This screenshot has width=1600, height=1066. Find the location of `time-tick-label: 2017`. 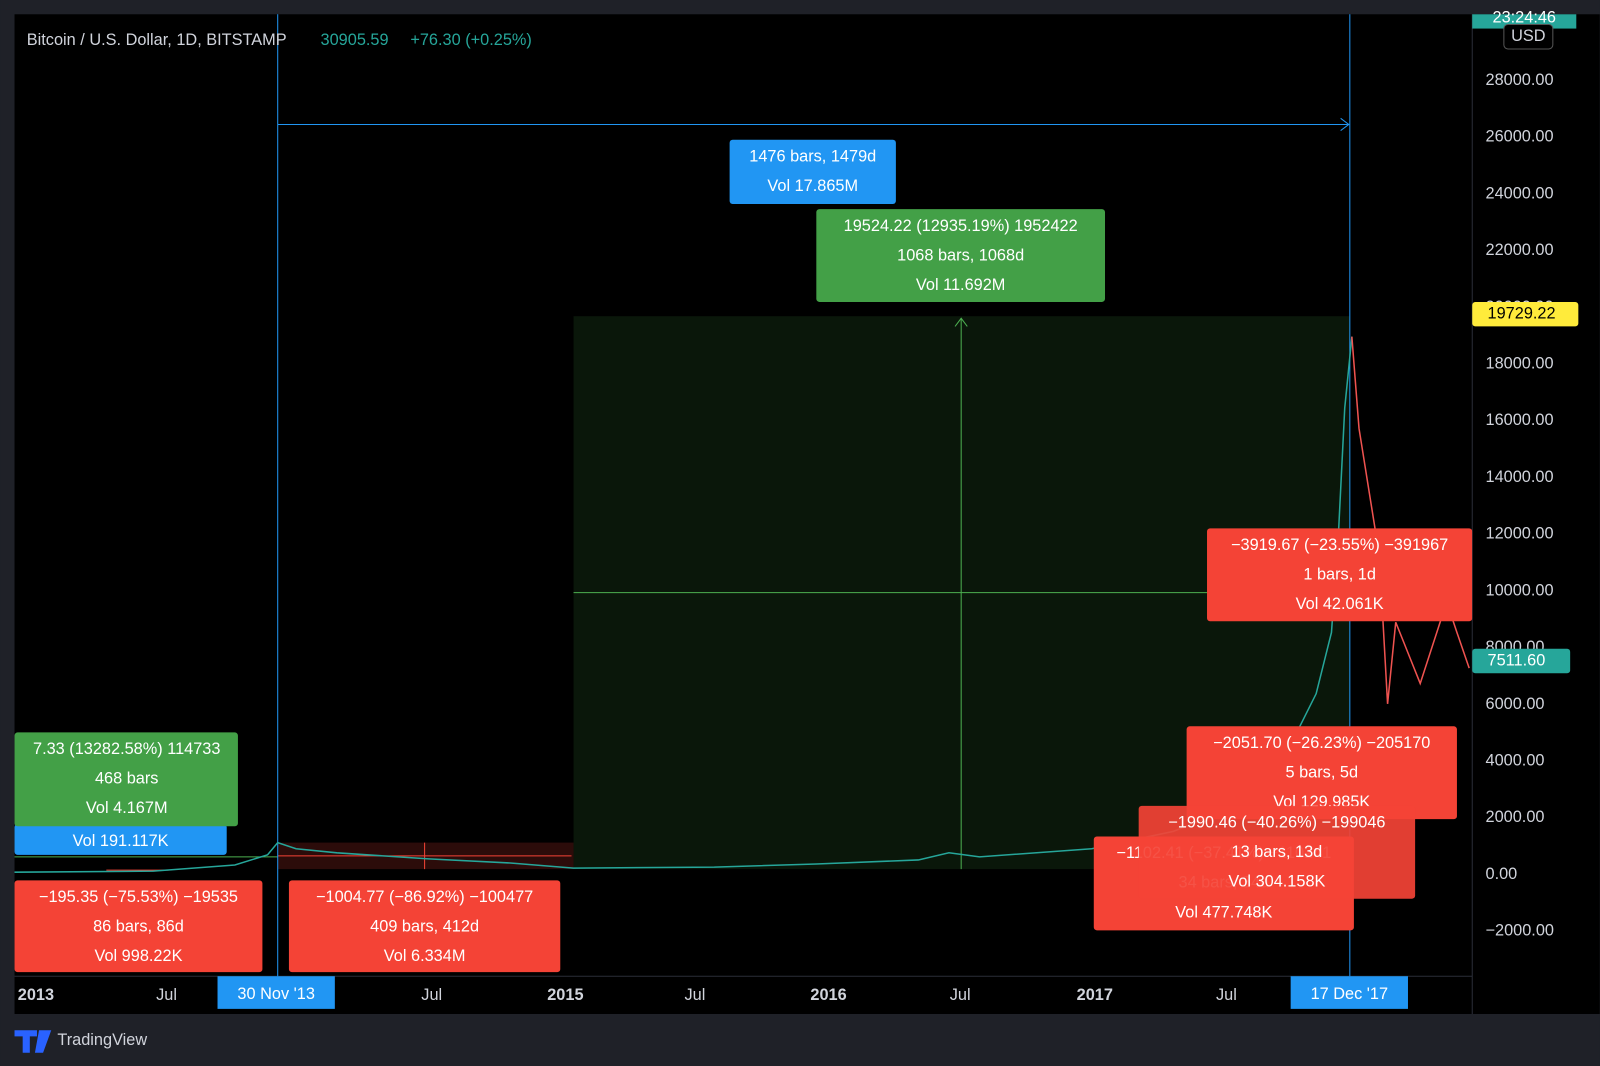

time-tick-label: 2017 is located at coordinates (1095, 995).